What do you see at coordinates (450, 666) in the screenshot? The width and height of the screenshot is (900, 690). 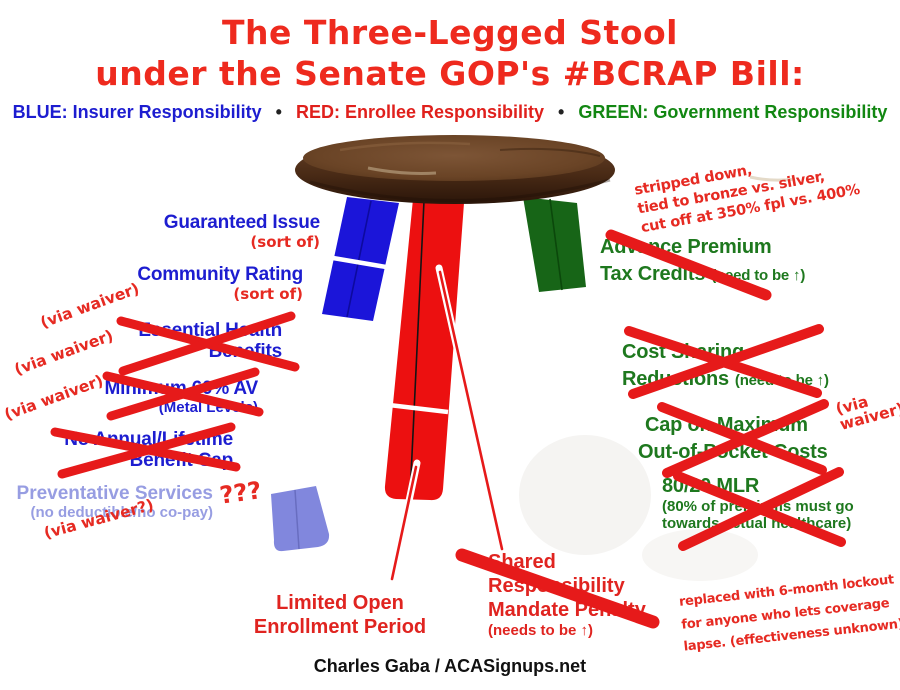 I see `credit-line: Charles Gaba / ACASignups.net` at bounding box center [450, 666].